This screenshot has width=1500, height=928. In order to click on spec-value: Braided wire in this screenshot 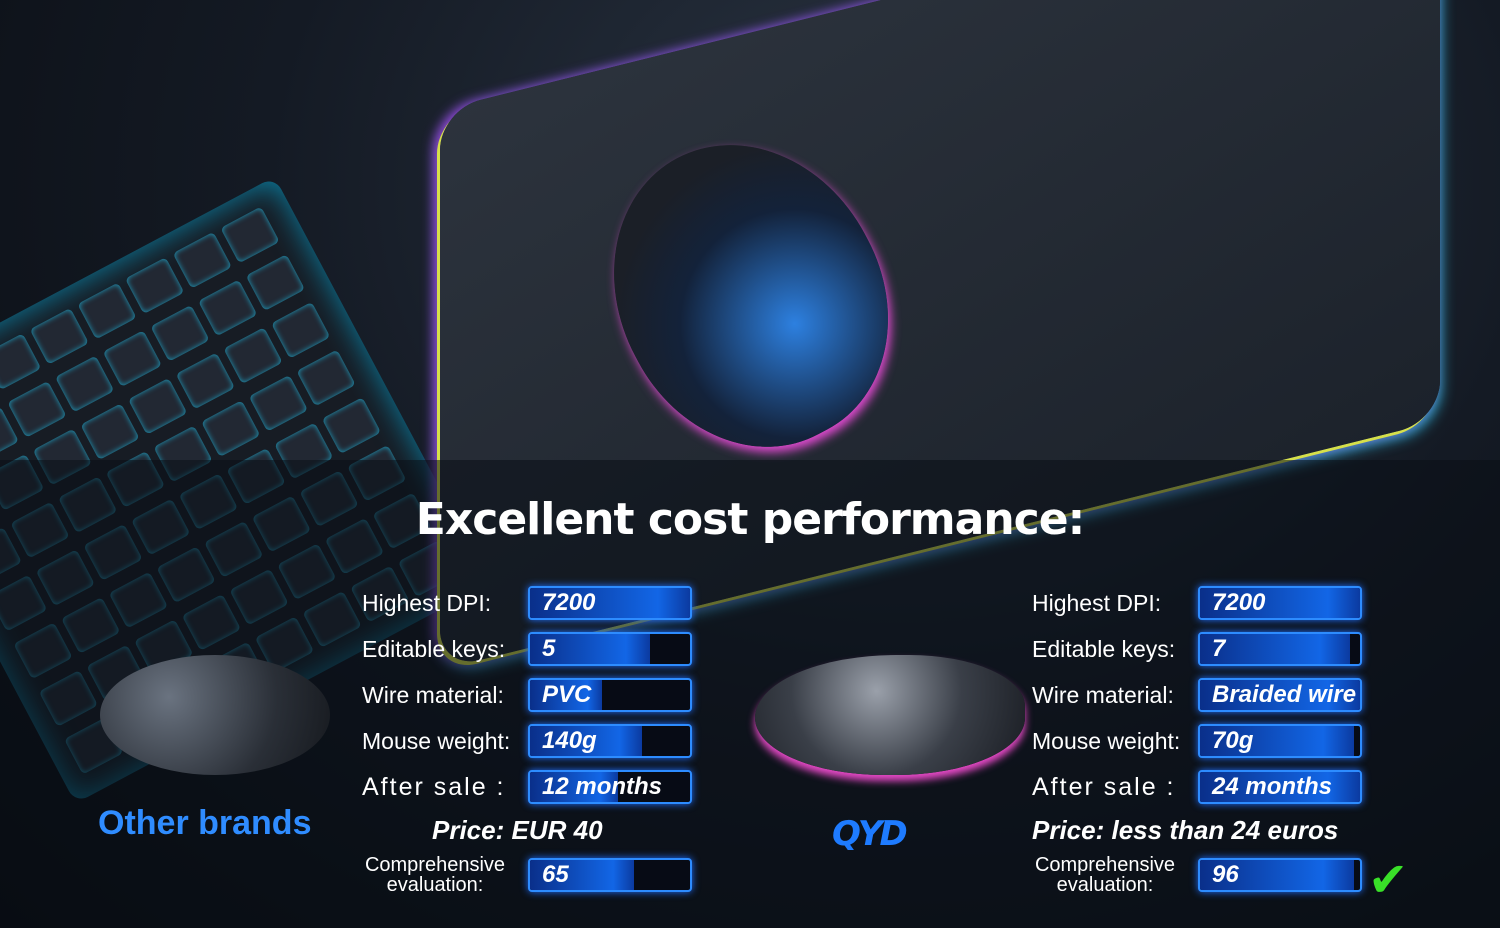, I will do `click(1284, 694)`.